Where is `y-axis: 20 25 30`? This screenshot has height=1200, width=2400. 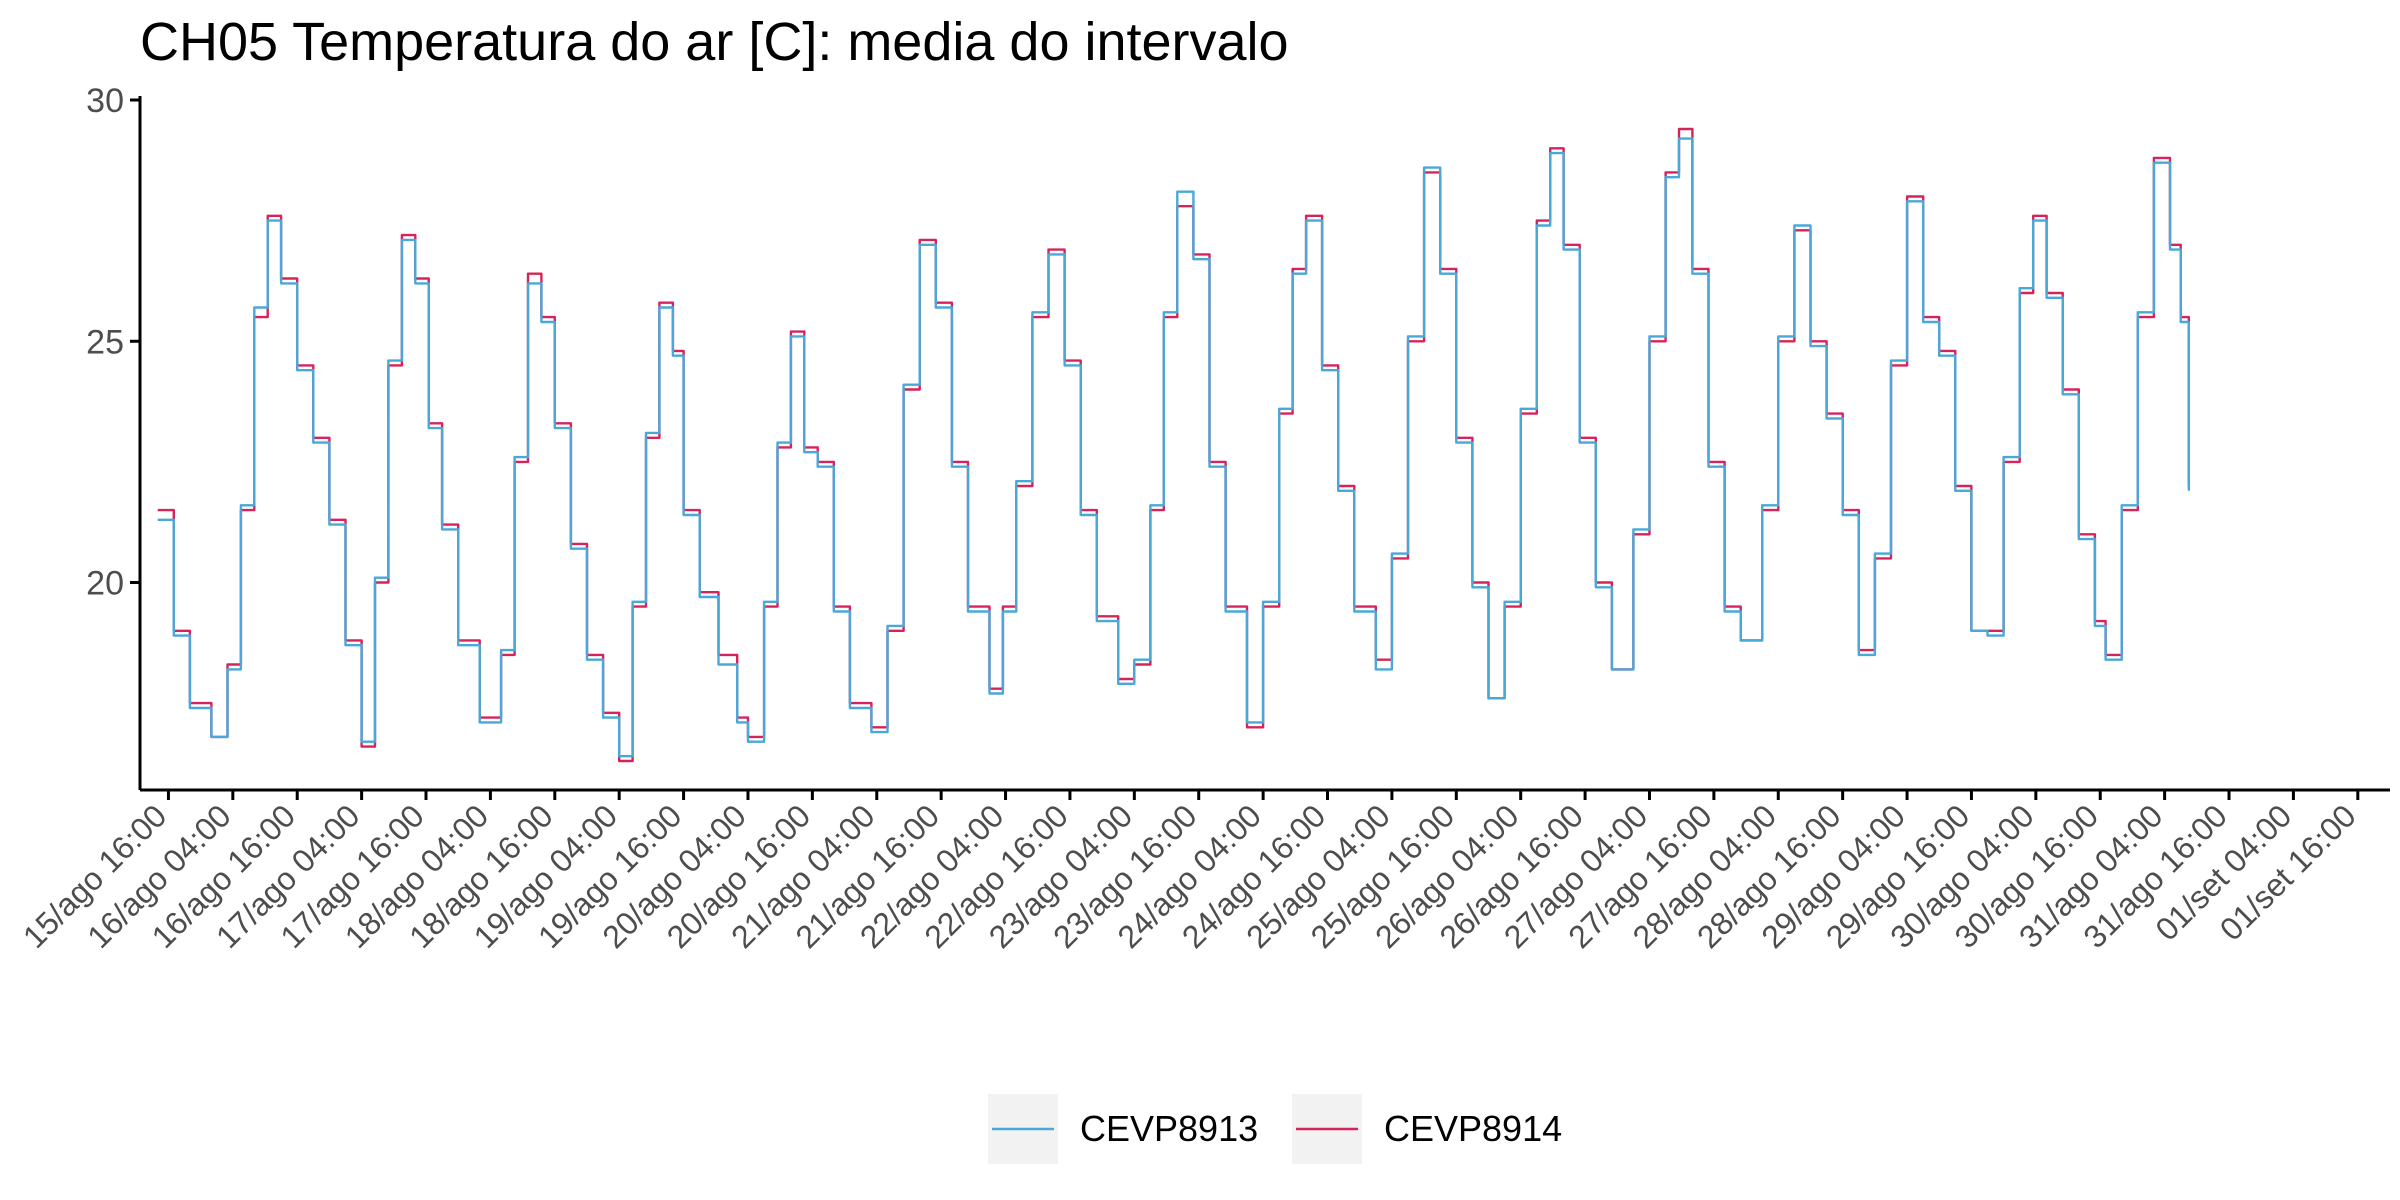 y-axis: 20 25 30 is located at coordinates (114, 436).